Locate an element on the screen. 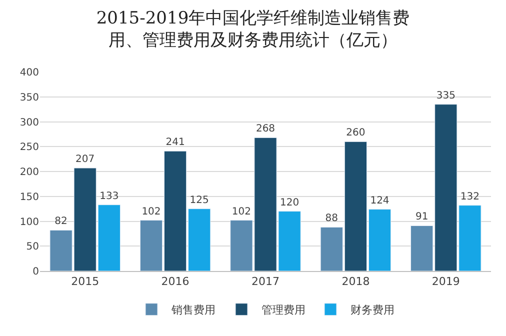 This screenshot has width=506, height=336. data-label: 207 is located at coordinates (85, 160).